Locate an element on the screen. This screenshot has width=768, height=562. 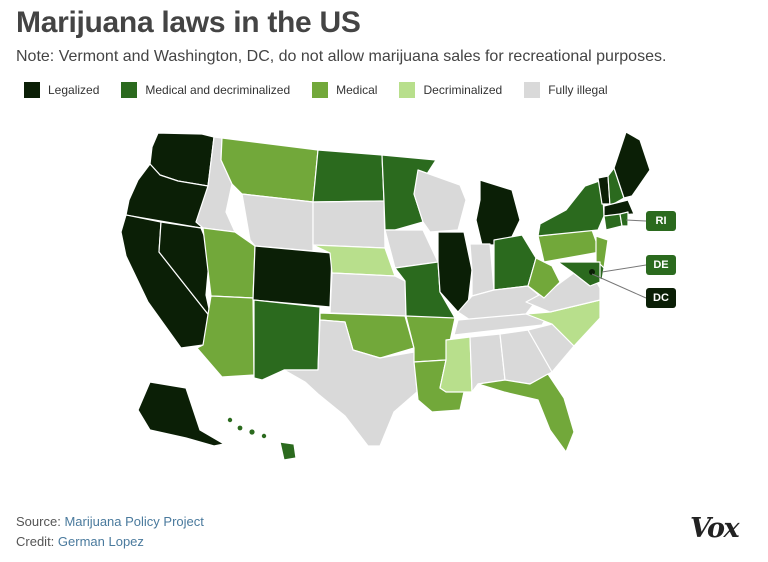
legend-item-medical: Medical is located at coordinates (344, 90).